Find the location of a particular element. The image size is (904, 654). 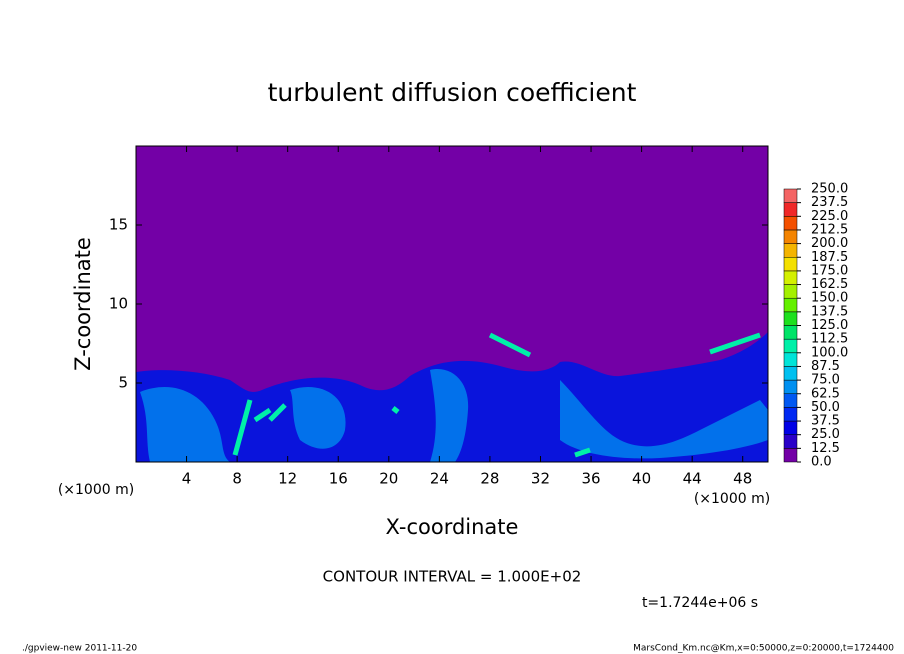

contour-interval: CONTOUR INTERVAL = 1.000E+02 is located at coordinates (452, 577).